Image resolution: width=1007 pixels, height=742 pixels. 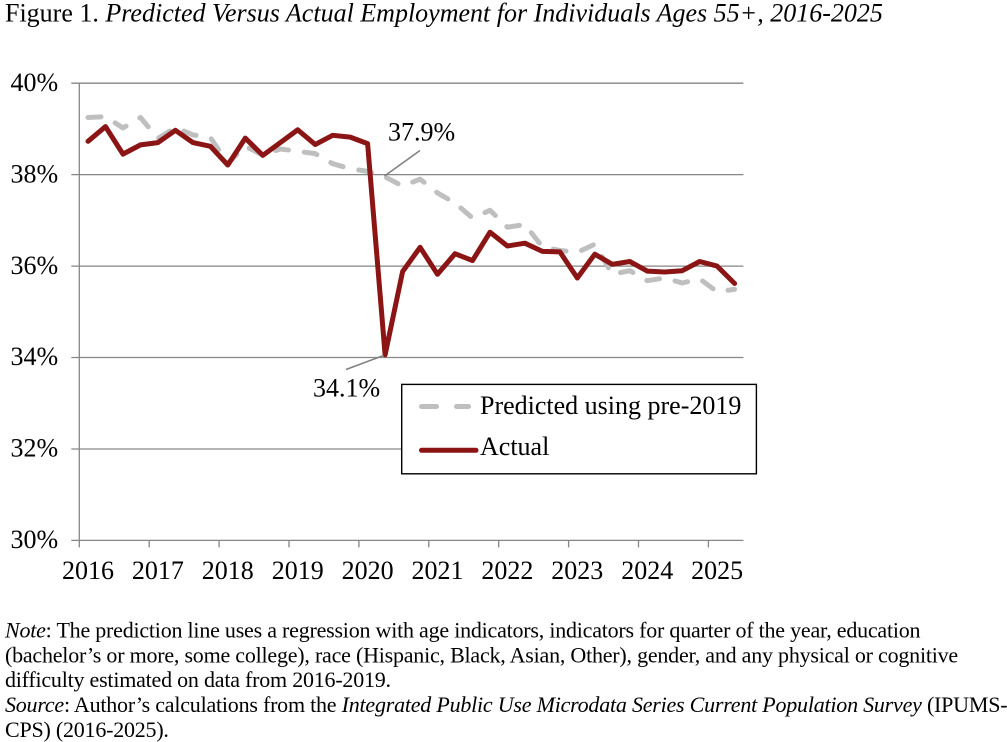 What do you see at coordinates (346, 388) in the screenshot?
I see `svg-text: 34.1%` at bounding box center [346, 388].